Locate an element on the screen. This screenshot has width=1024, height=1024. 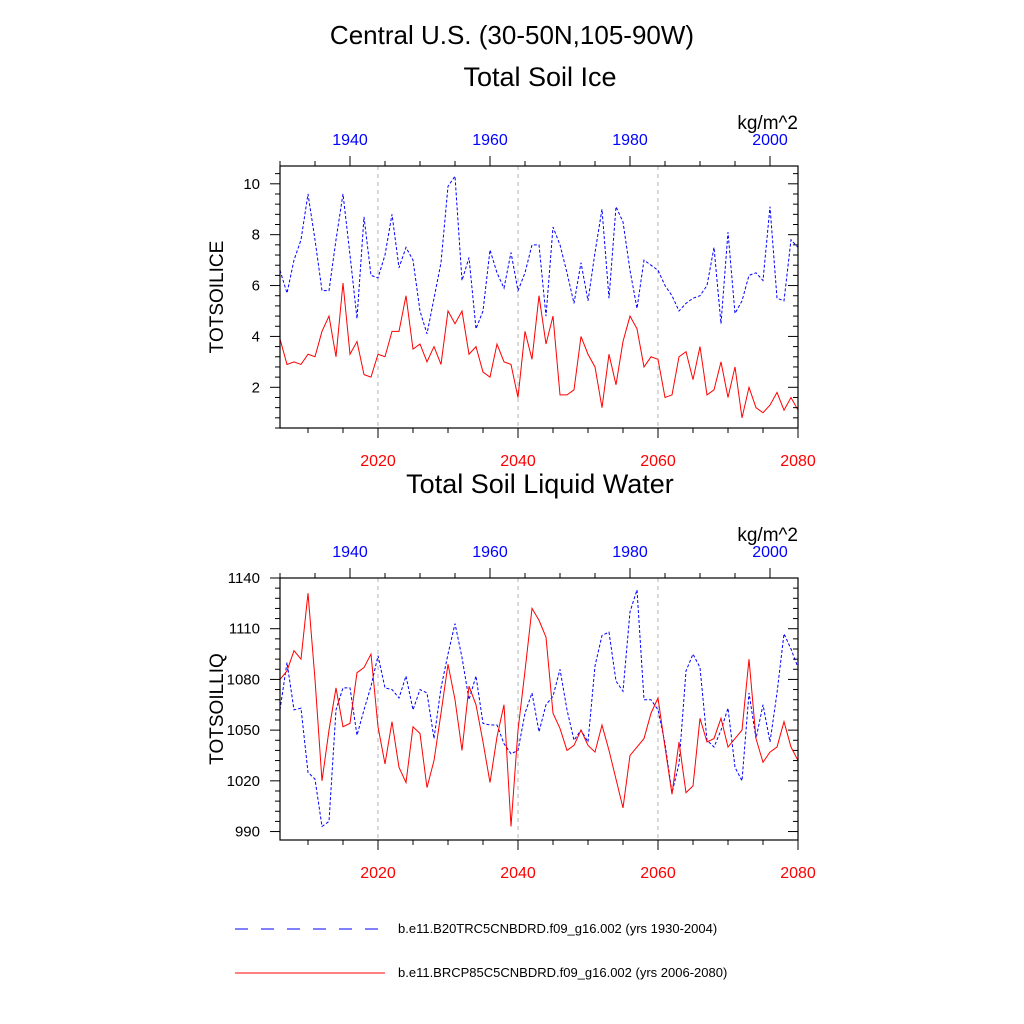
y-tick-label: 1020 is located at coordinates (243, 781).